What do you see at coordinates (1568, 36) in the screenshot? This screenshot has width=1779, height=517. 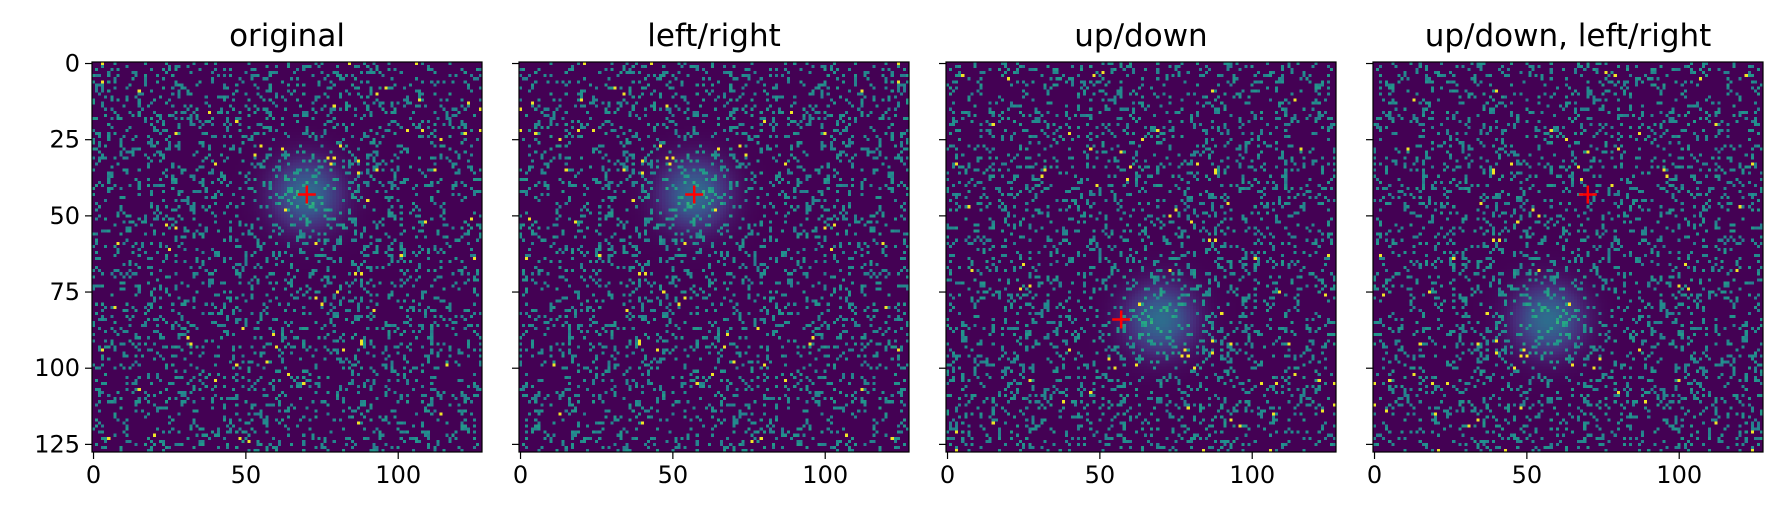 I see `panel-title: up/down, left/right` at bounding box center [1568, 36].